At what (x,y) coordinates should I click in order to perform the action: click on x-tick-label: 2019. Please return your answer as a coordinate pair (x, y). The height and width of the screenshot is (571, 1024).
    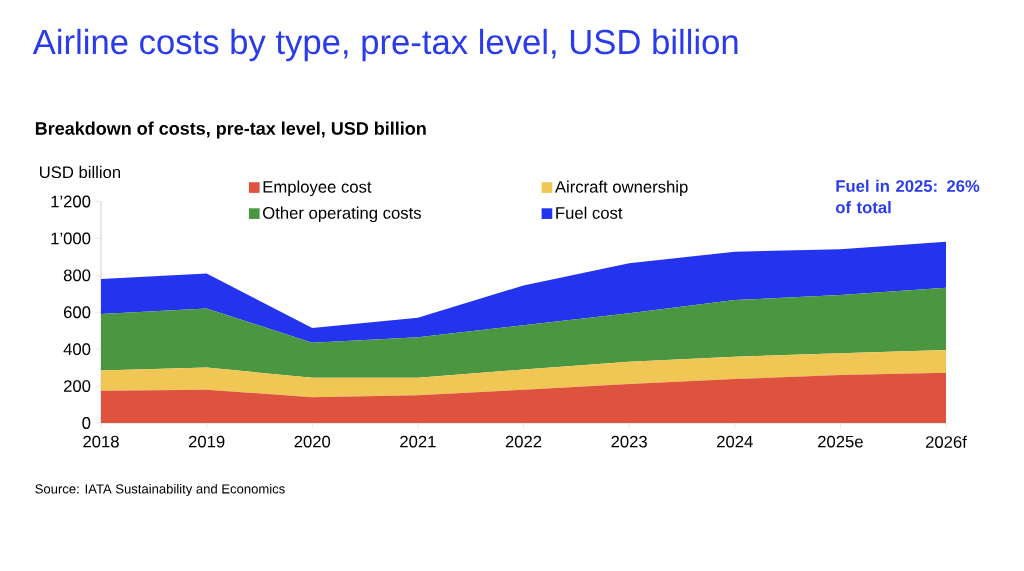
    Looking at the image, I should click on (206, 441).